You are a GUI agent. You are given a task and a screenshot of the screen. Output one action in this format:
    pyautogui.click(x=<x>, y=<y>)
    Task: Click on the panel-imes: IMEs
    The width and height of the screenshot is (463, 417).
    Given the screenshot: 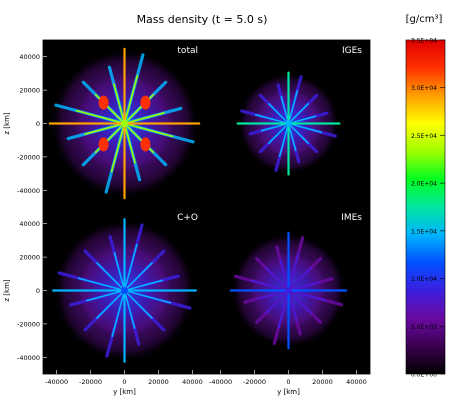 What is the action you would take?
    pyautogui.click(x=295, y=281)
    